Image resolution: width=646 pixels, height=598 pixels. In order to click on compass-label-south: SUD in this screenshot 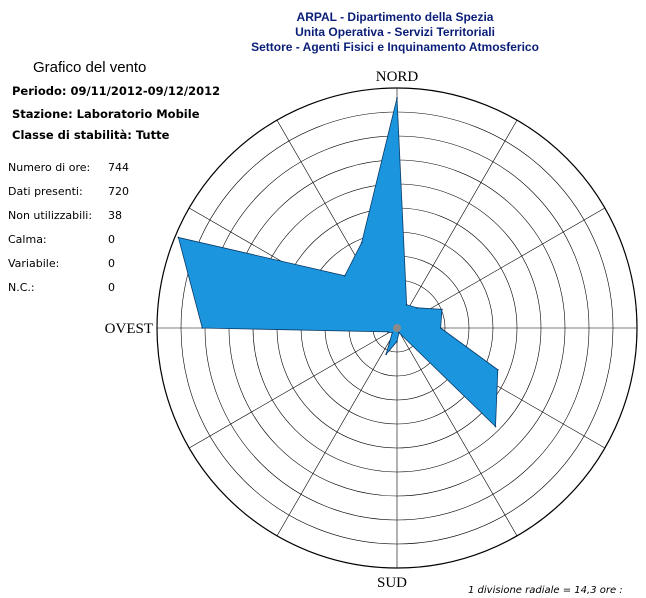, I will do `click(392, 583)`.